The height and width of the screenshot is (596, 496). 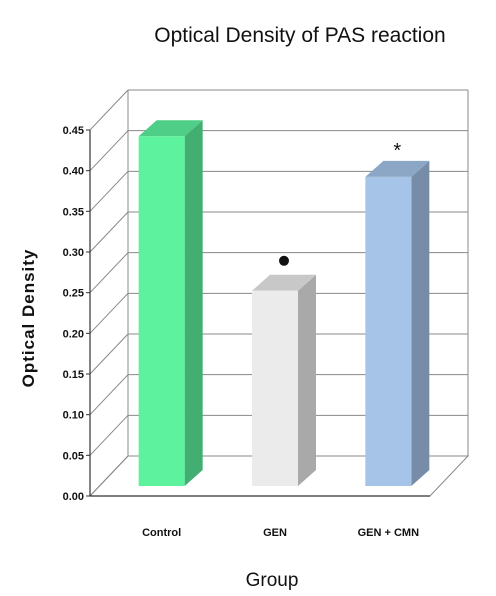 I want to click on y-tick-label: 0.05, so click(x=73, y=456).